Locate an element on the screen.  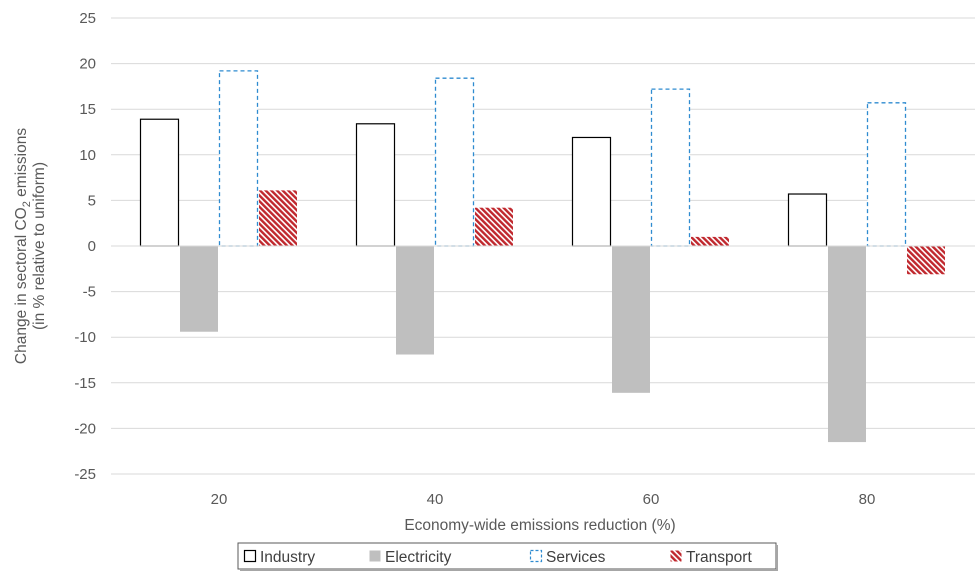
y-tick-label: 10 is located at coordinates (87, 155).